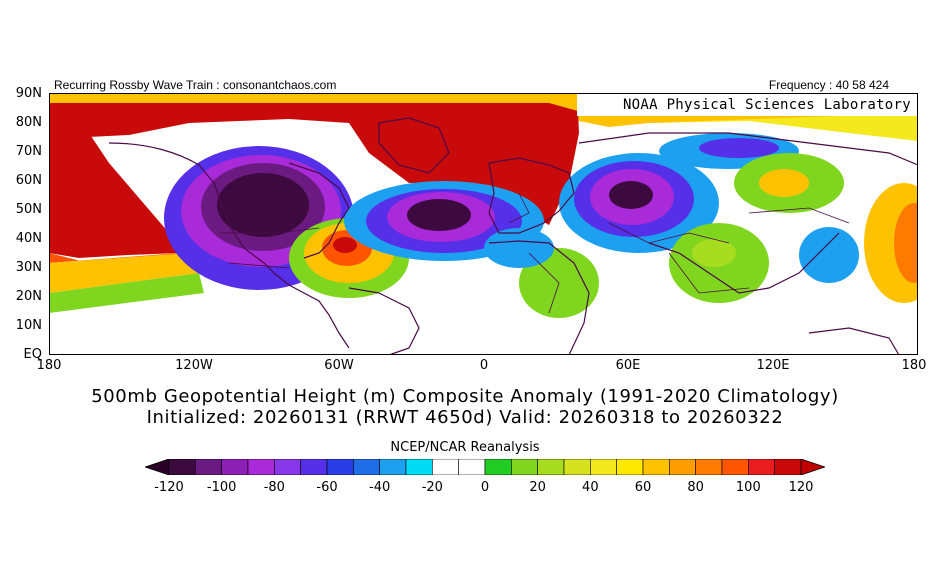 The width and height of the screenshot is (930, 580). I want to click on colorbar-tick-label: -120, so click(169, 487).